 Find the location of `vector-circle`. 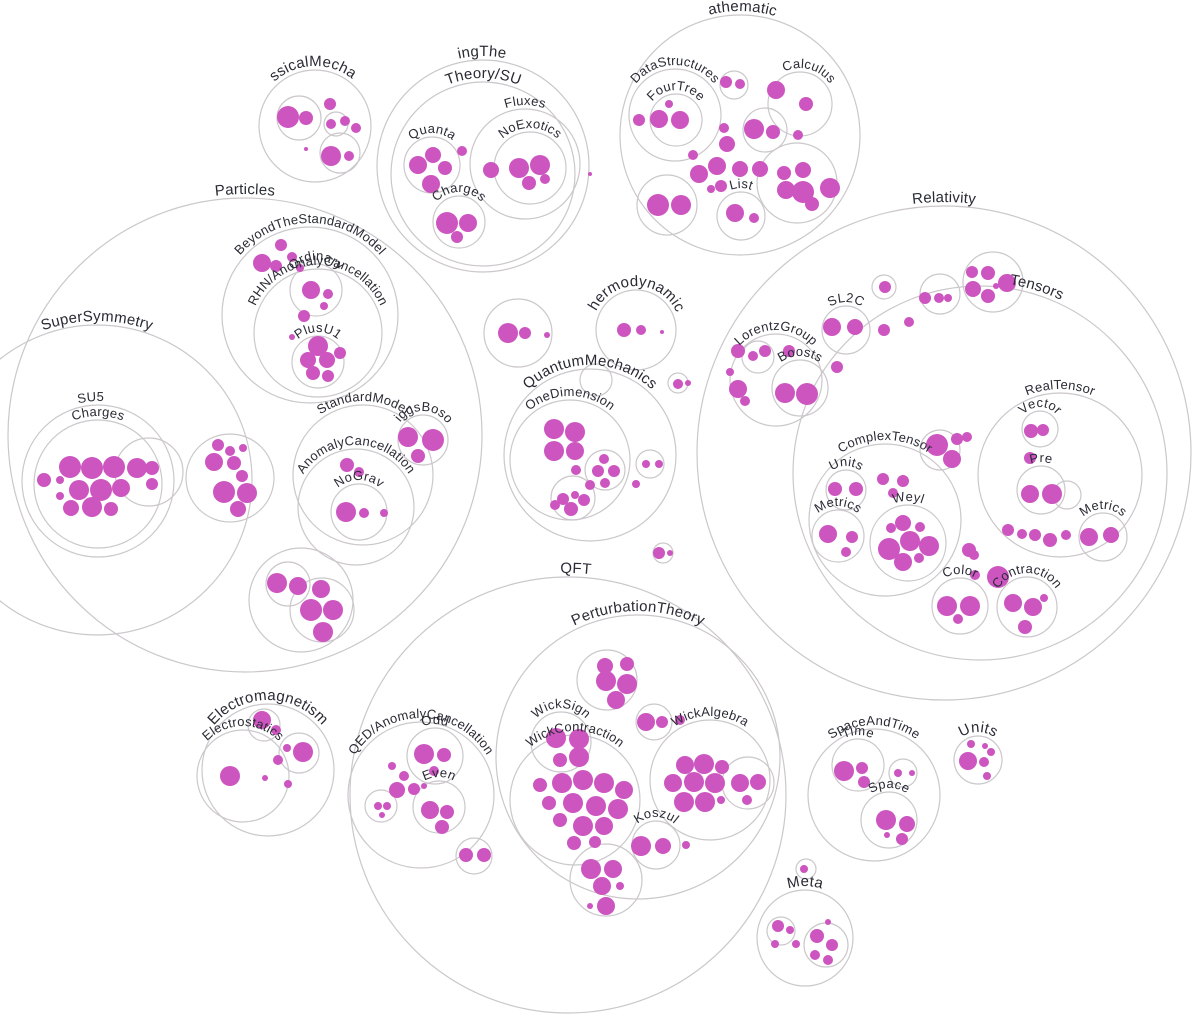

vector-circle is located at coordinates (1040, 429).